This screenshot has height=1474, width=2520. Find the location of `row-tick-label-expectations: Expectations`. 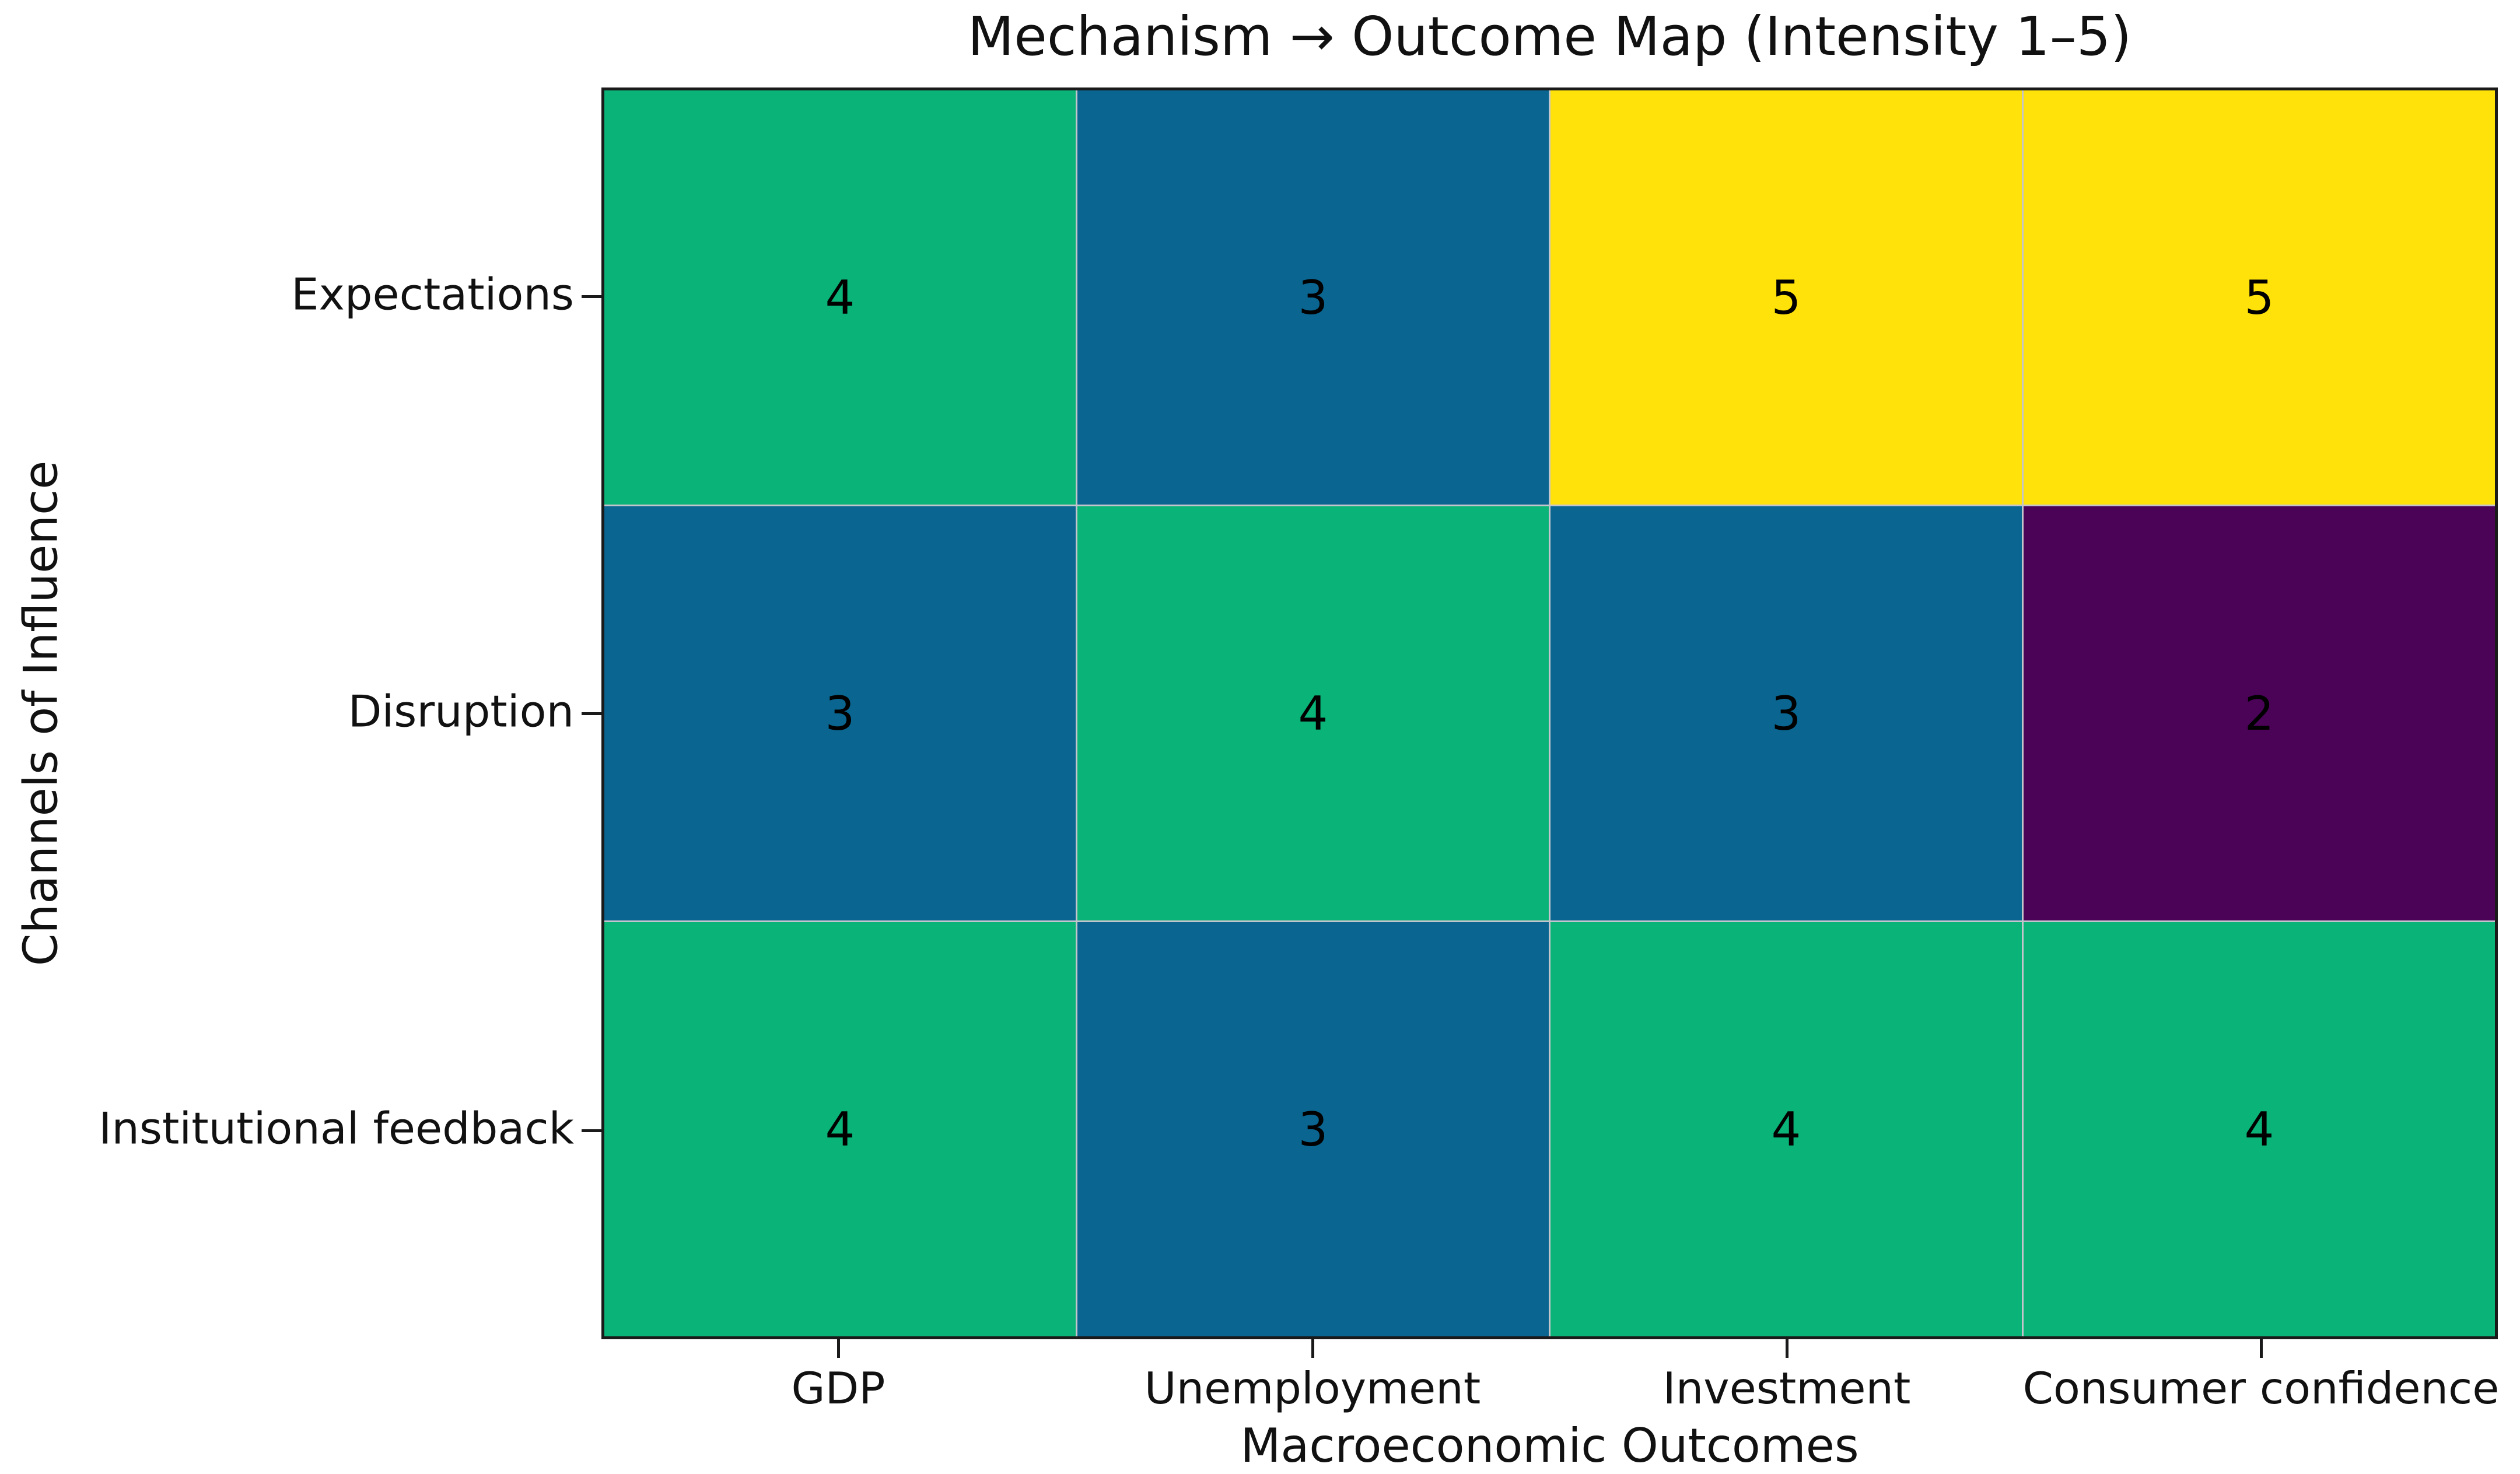

row-tick-label-expectations: Expectations is located at coordinates (432, 294).